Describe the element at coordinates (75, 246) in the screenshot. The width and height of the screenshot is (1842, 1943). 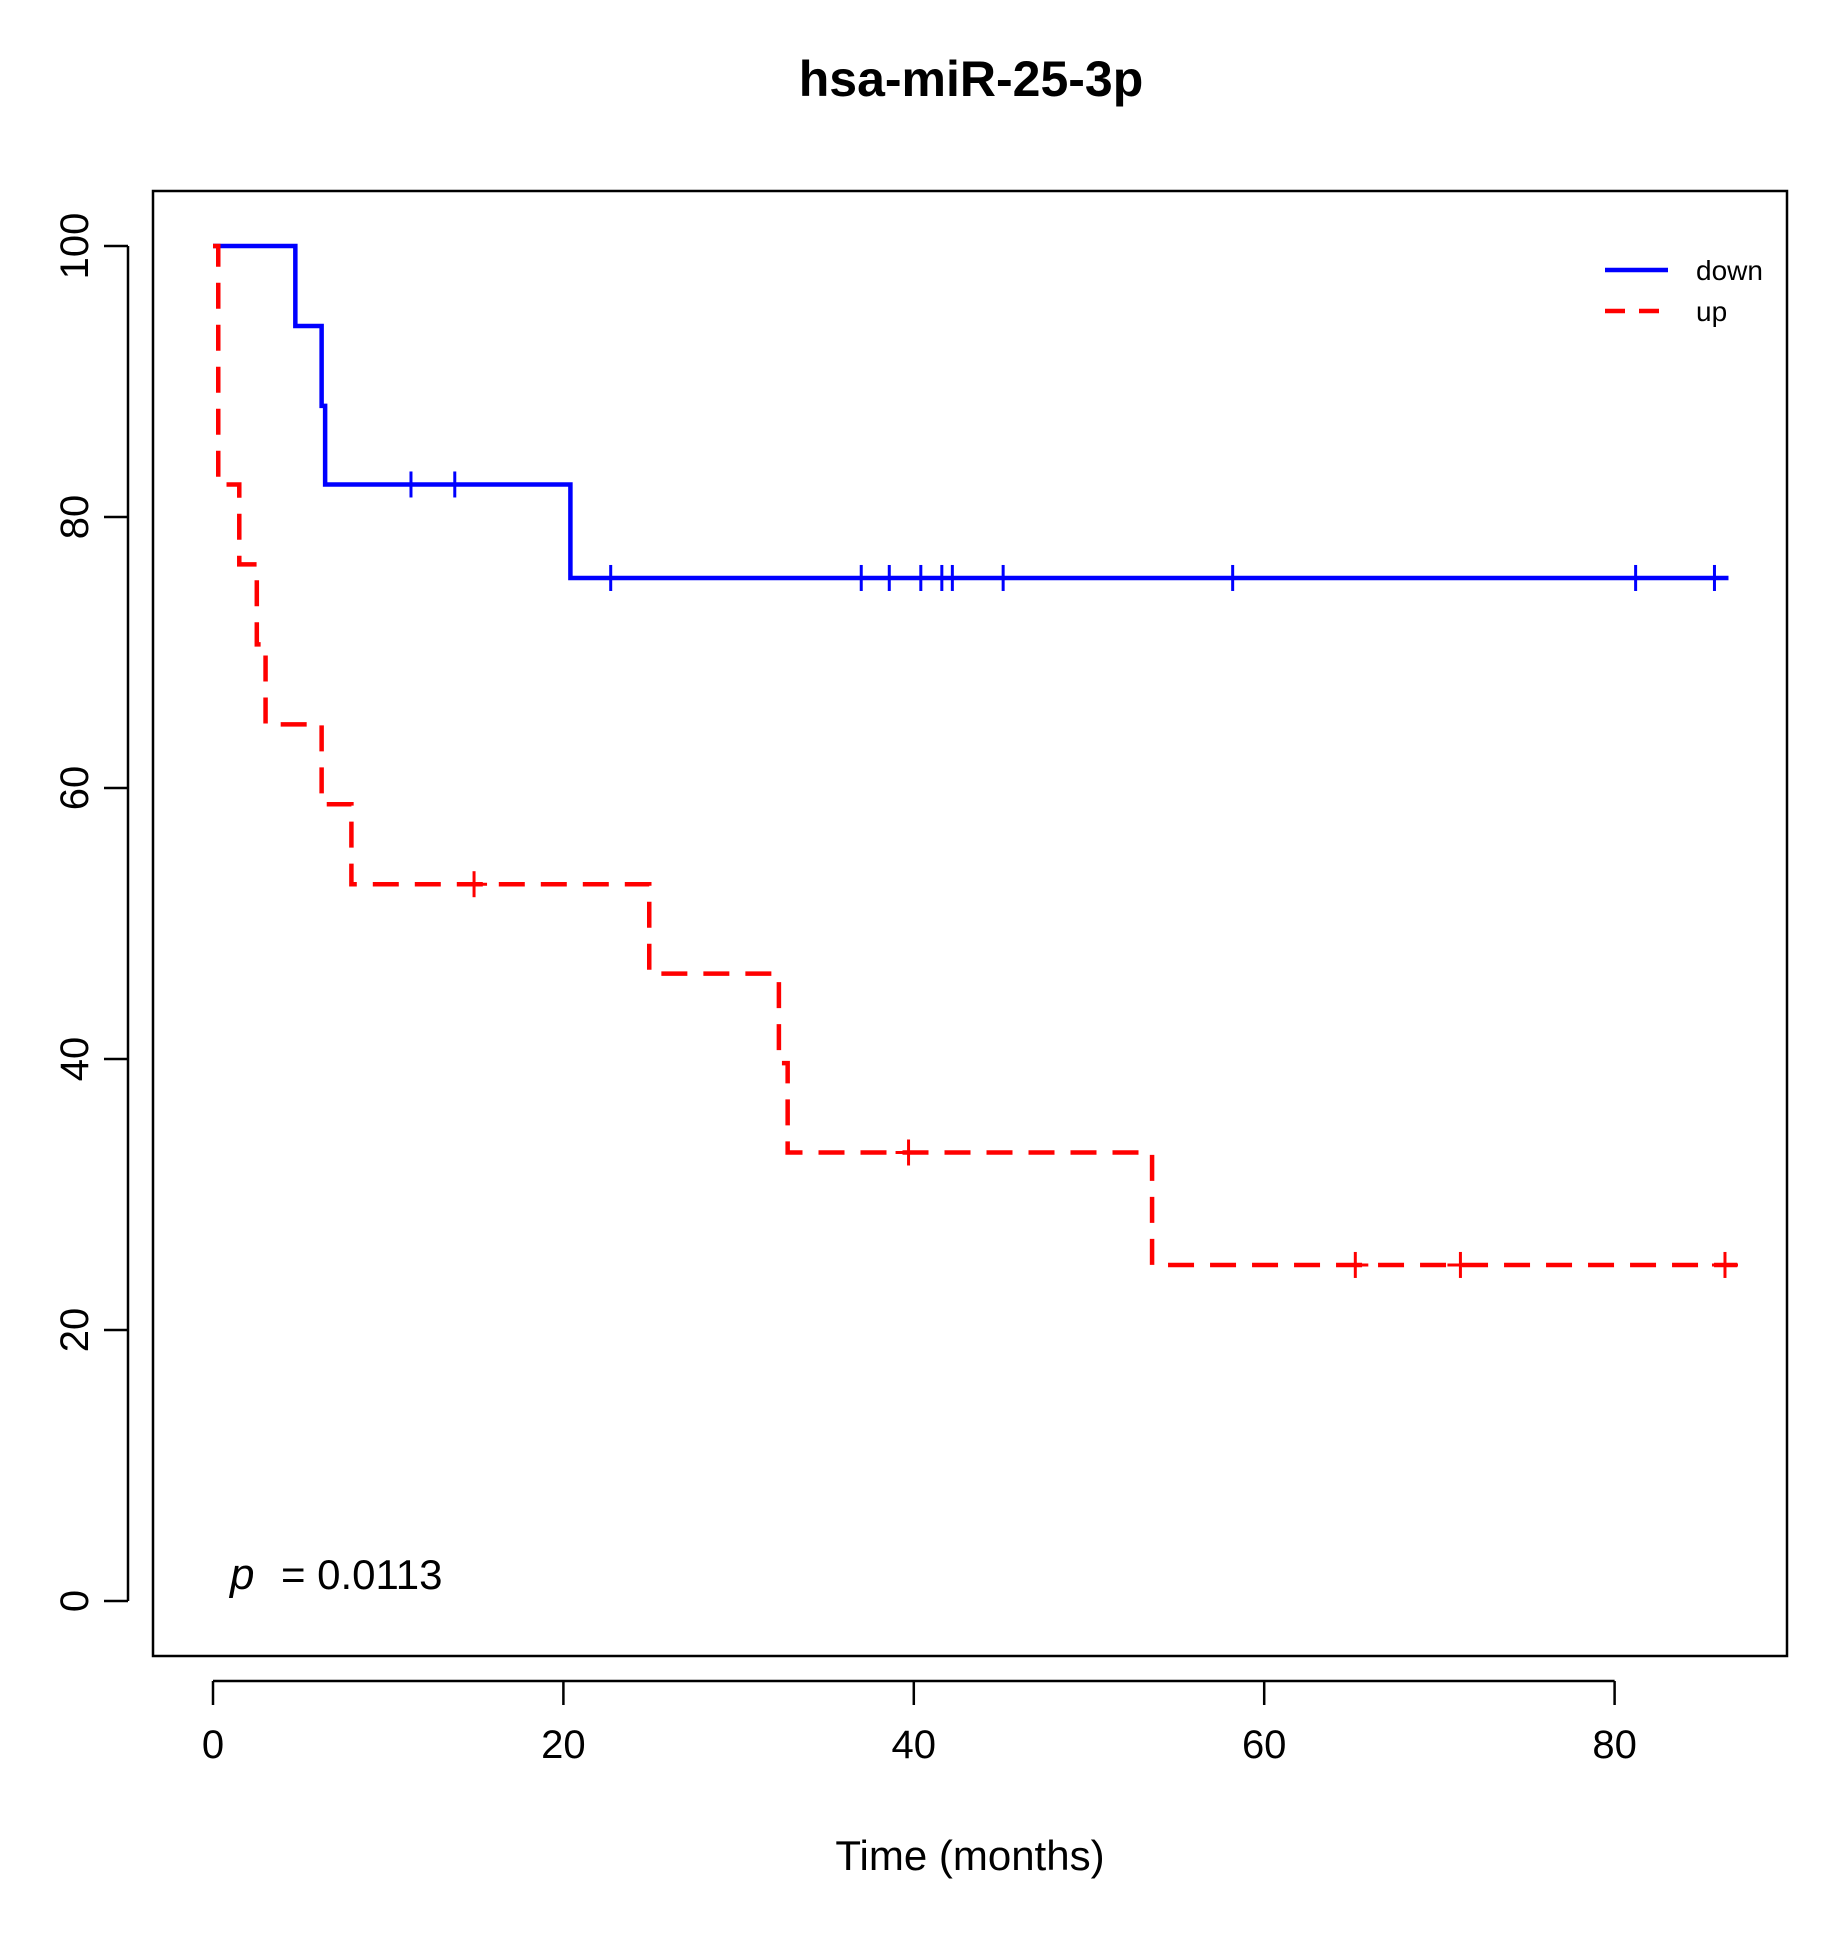
I see `y-tick-label: 100` at that location.